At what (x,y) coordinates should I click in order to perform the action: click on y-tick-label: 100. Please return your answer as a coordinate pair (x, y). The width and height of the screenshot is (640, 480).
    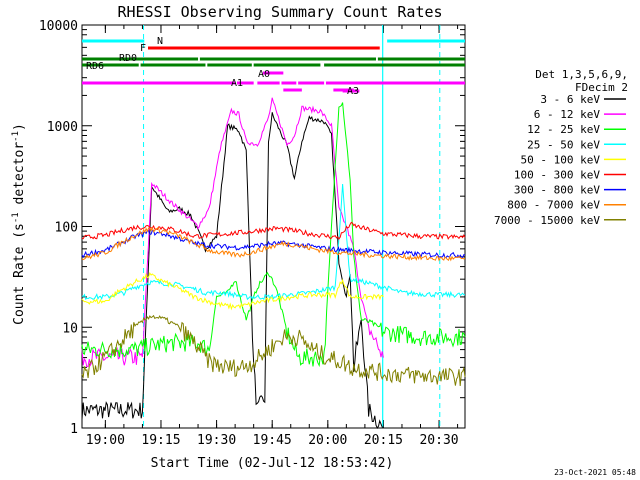
    Looking at the image, I should click on (66, 228).